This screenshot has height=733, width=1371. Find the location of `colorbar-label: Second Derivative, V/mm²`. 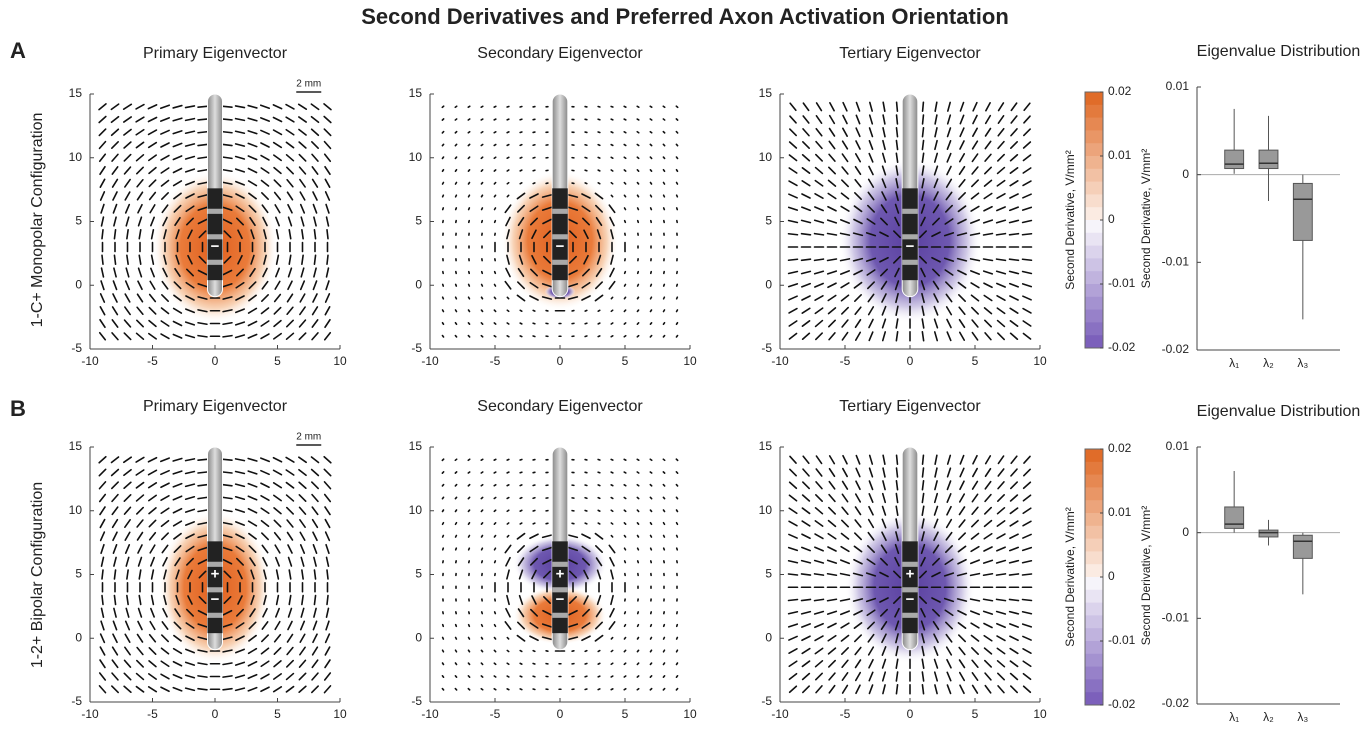

colorbar-label: Second Derivative, V/mm² is located at coordinates (1070, 576).